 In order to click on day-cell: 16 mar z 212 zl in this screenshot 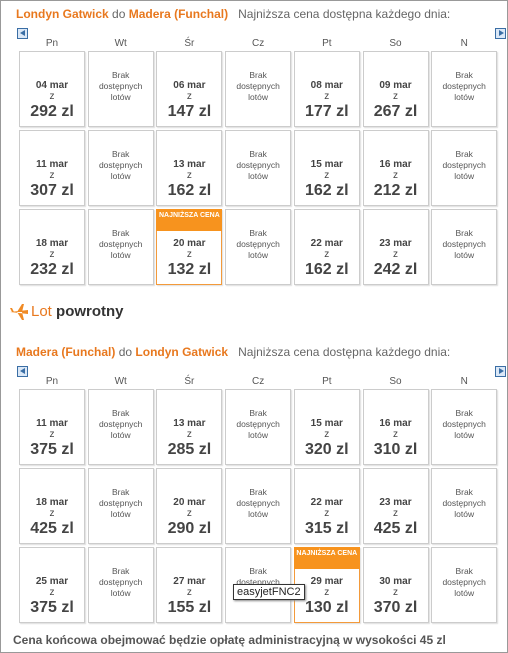, I will do `click(395, 168)`.